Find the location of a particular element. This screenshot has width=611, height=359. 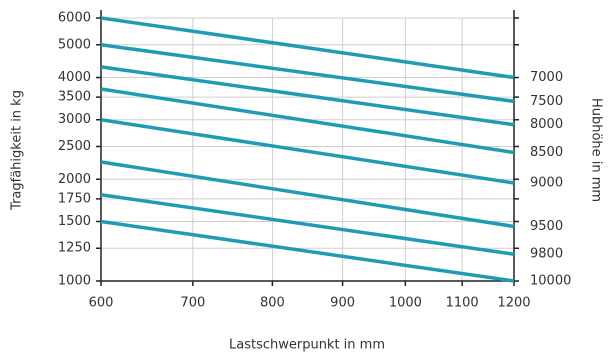

y-tick-label: 3000 is located at coordinates (74, 119).